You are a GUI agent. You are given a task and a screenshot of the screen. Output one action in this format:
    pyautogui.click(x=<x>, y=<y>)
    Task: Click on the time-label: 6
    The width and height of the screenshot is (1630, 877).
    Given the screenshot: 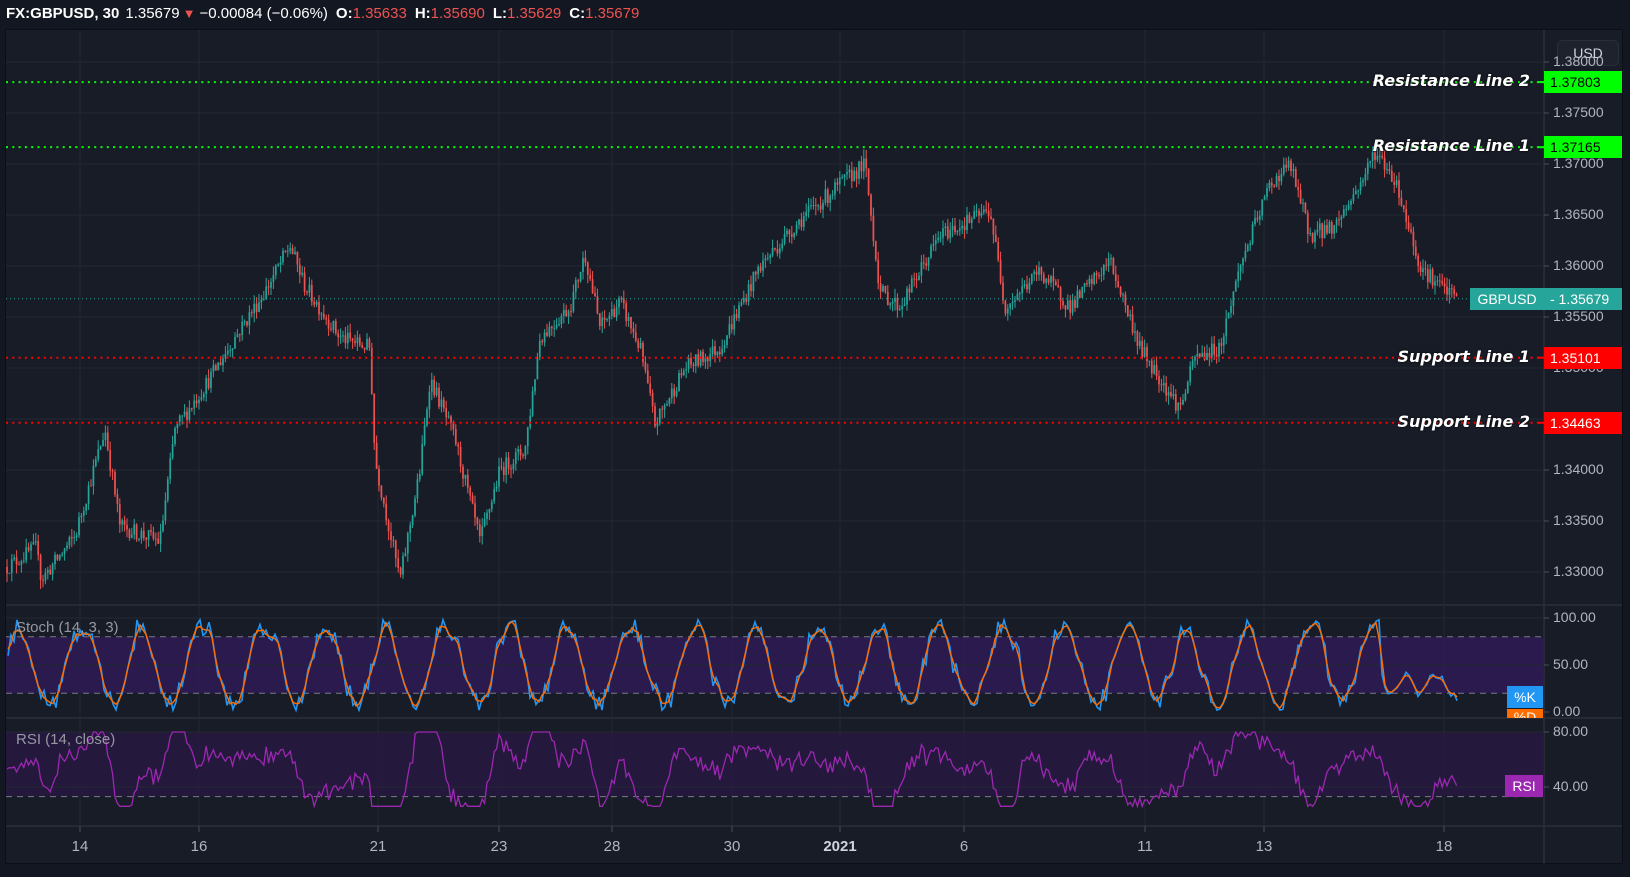 What is the action you would take?
    pyautogui.click(x=964, y=846)
    